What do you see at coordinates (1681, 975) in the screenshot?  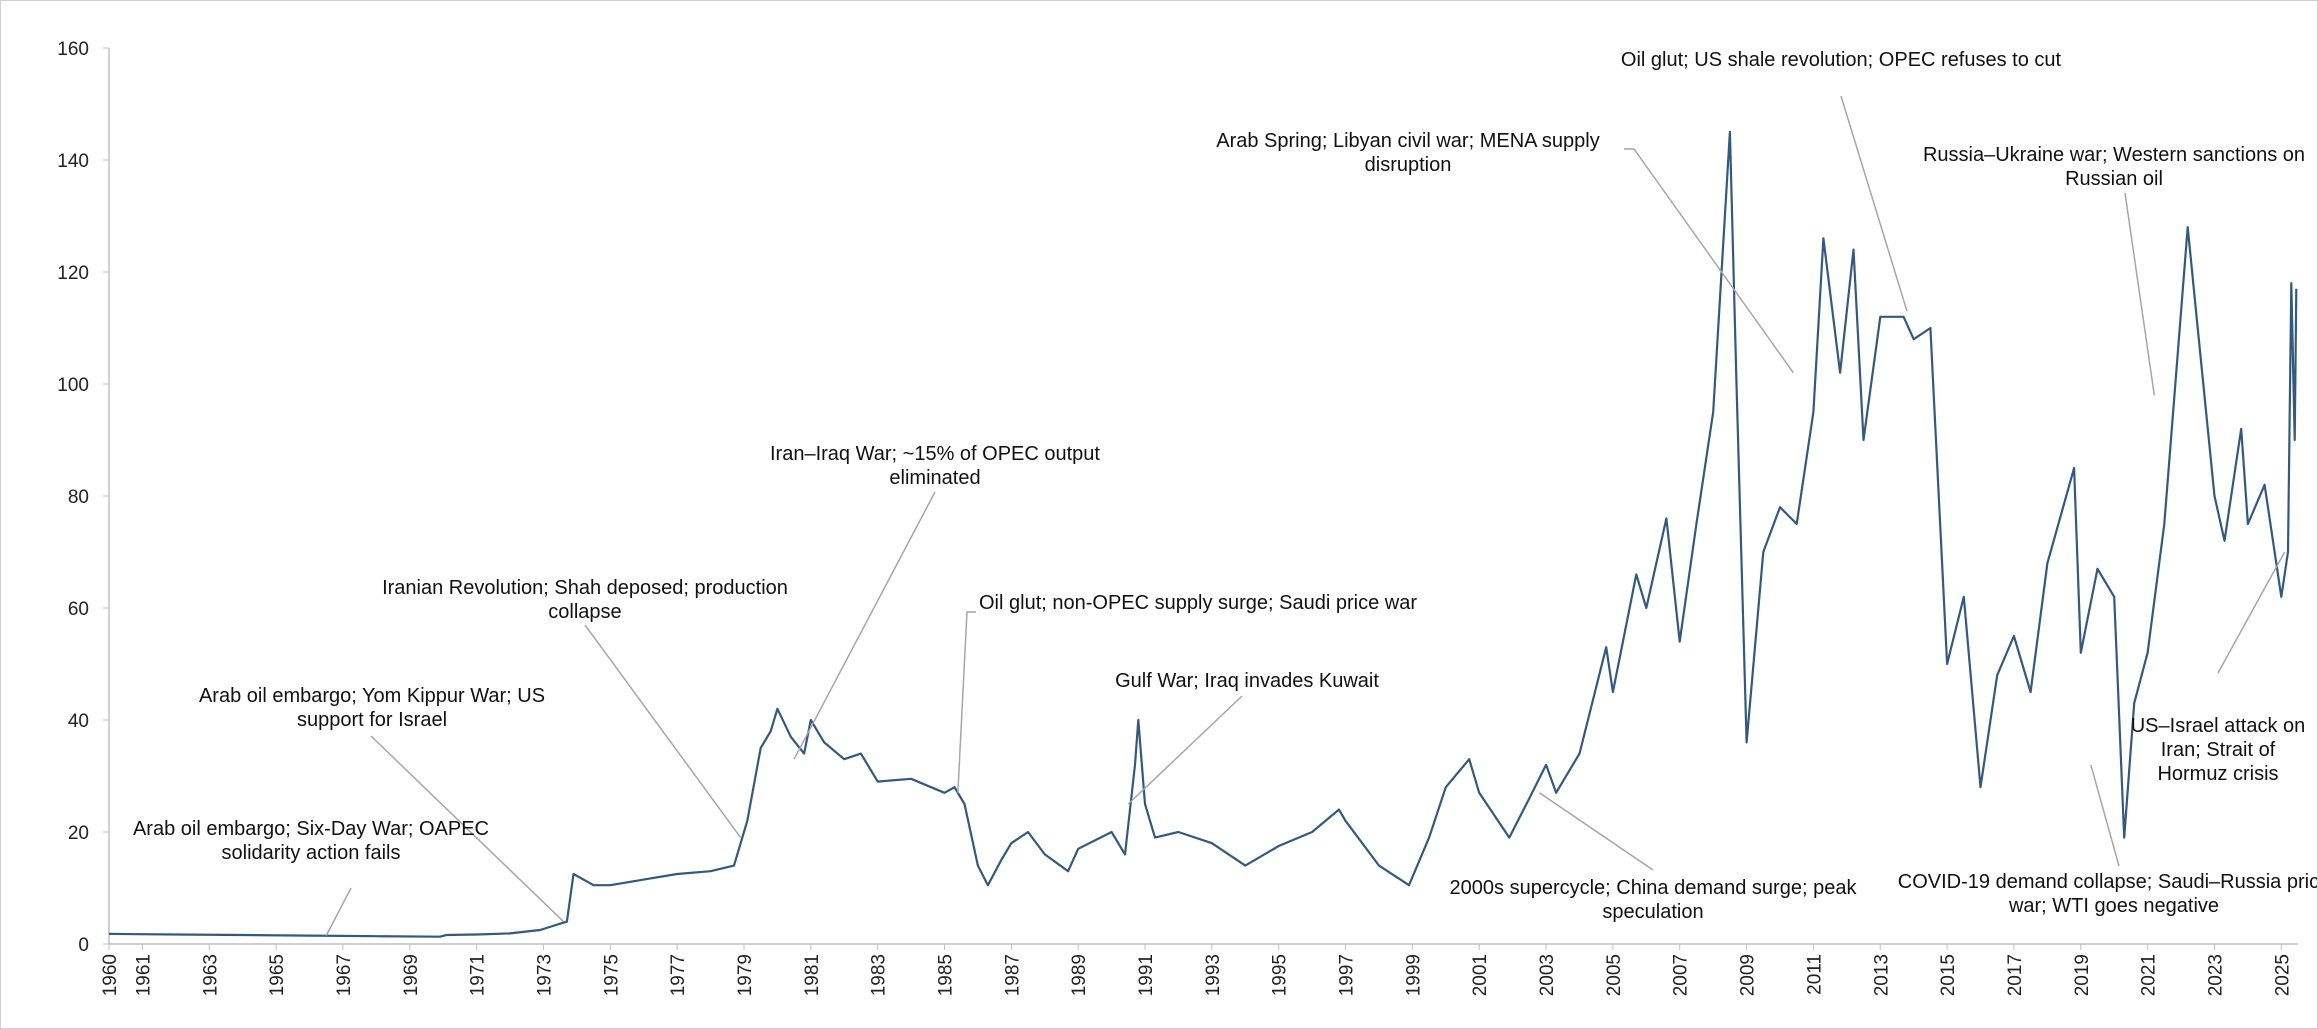 I see `x-tick-label: 2007` at bounding box center [1681, 975].